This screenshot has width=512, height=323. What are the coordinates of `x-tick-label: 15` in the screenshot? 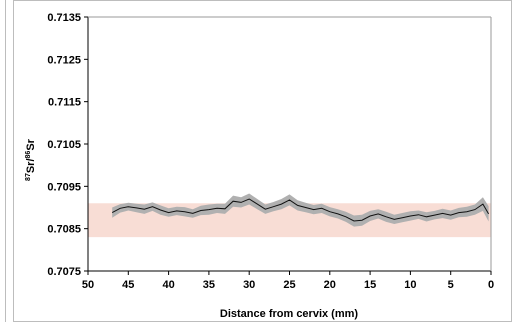 It's located at (370, 285).